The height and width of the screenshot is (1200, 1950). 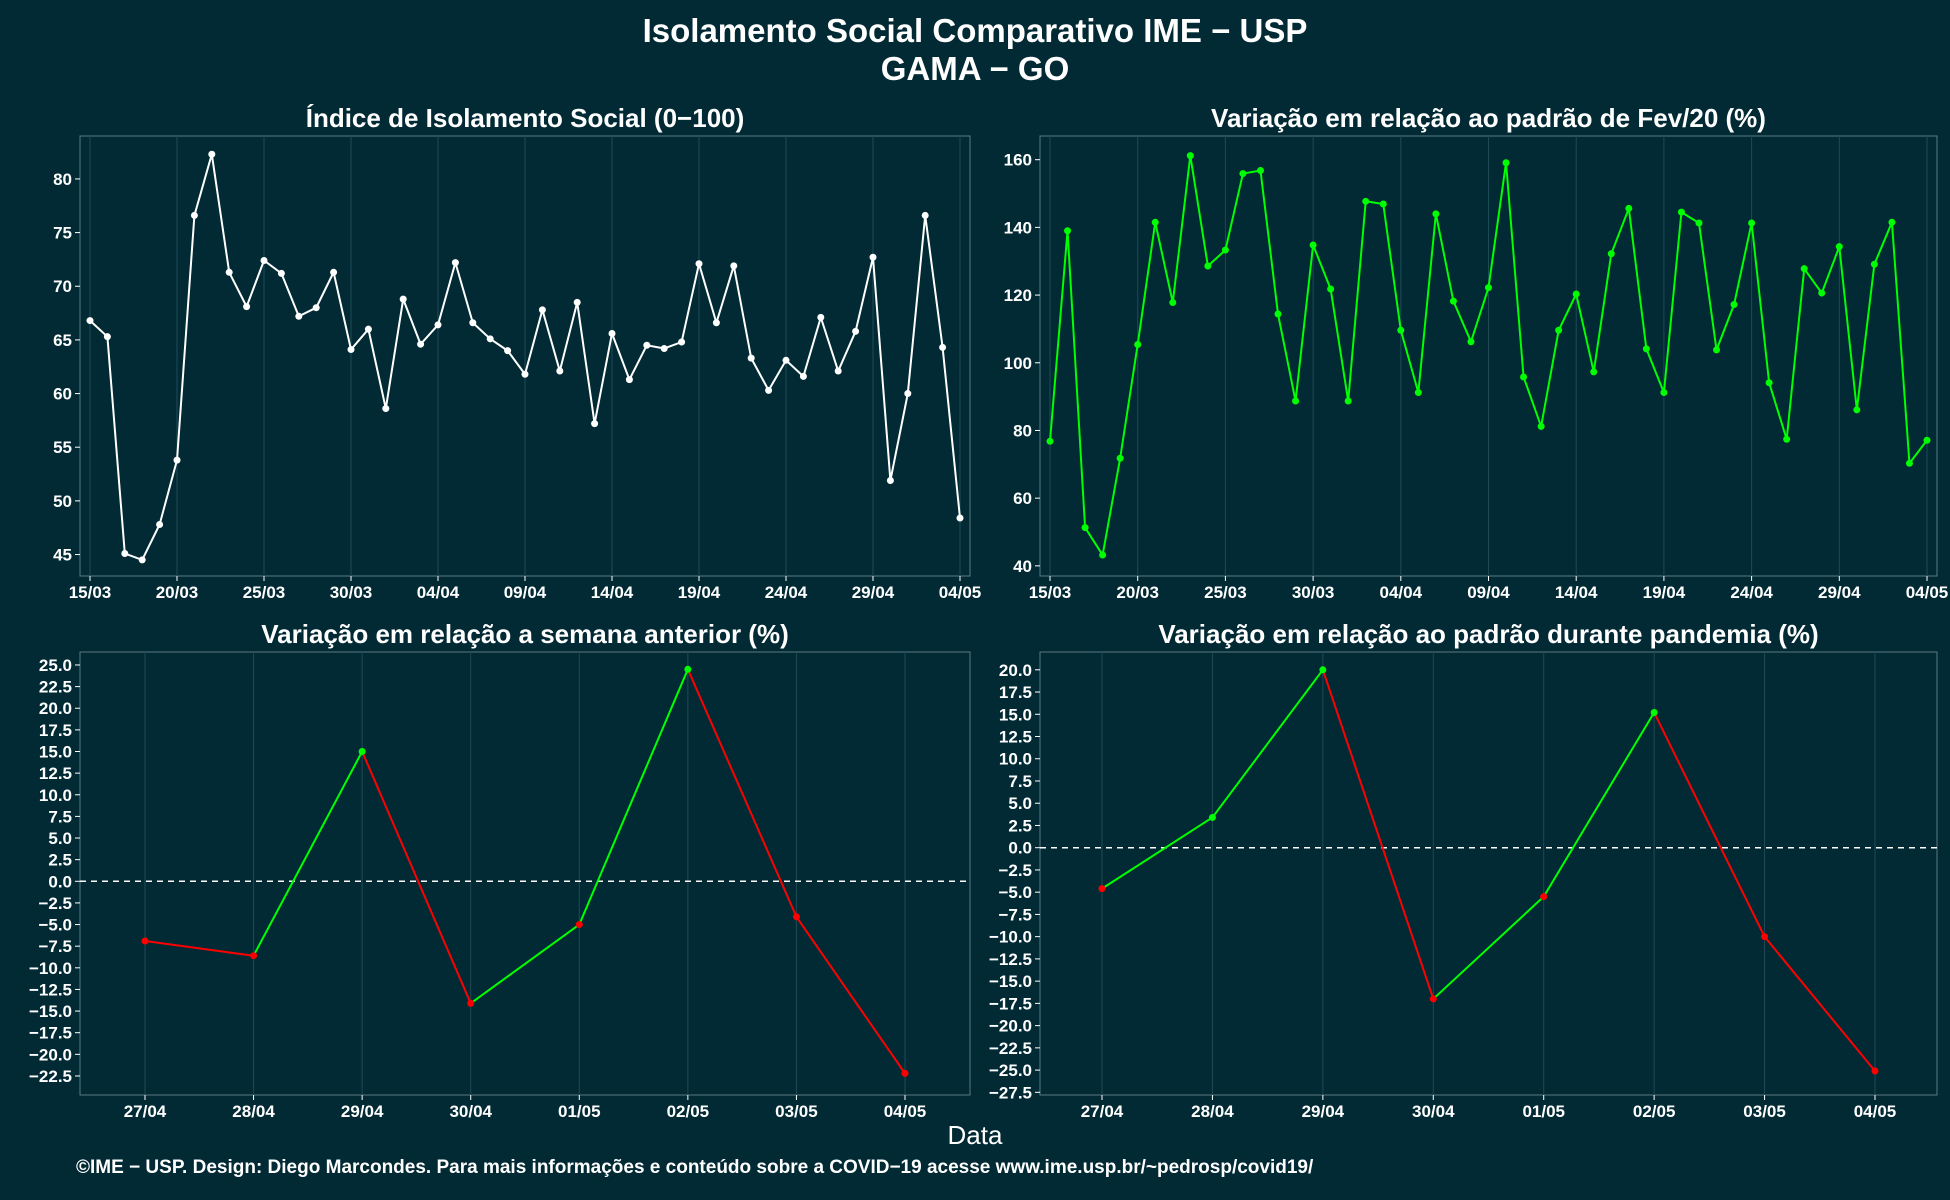 I want to click on y-tick-label: 40, so click(x=1022, y=566).